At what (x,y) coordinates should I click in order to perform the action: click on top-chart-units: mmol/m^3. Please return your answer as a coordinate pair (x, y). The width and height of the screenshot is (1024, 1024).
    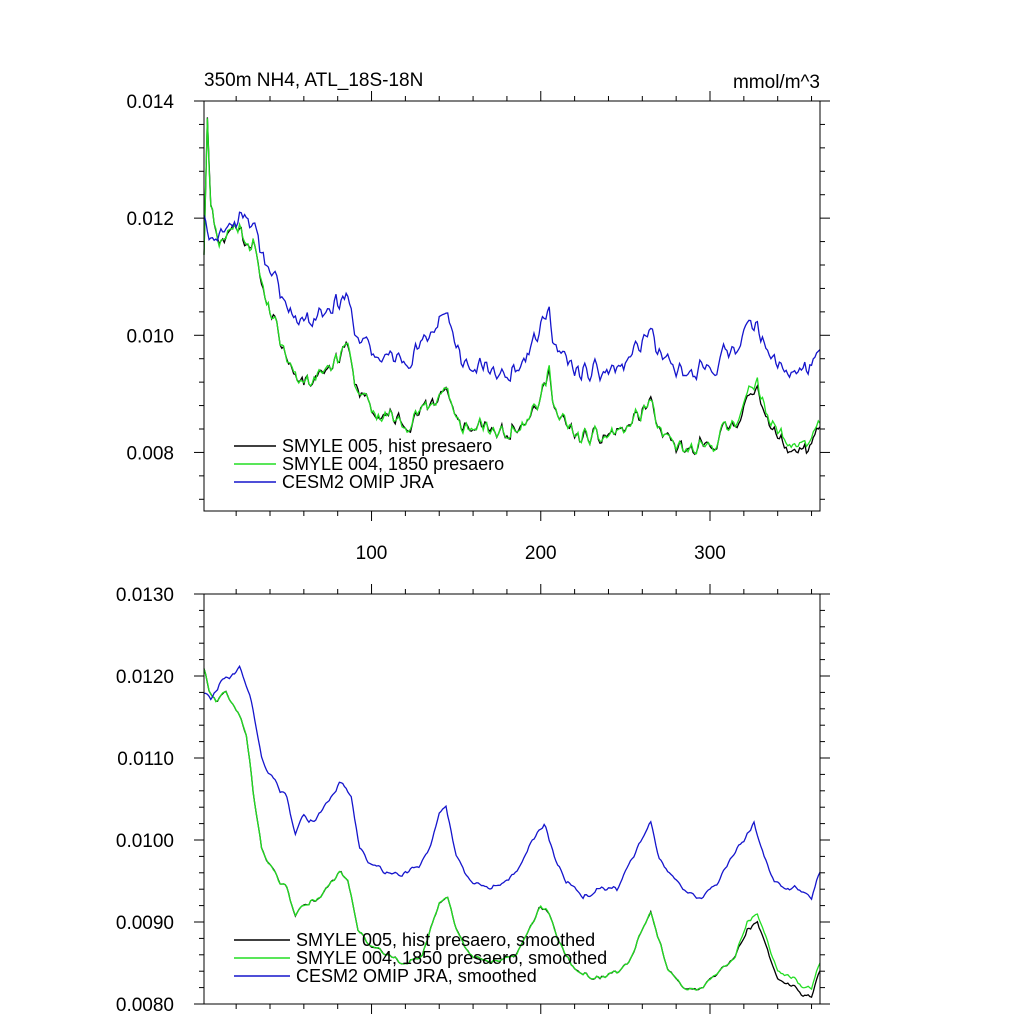
    Looking at the image, I should click on (776, 82).